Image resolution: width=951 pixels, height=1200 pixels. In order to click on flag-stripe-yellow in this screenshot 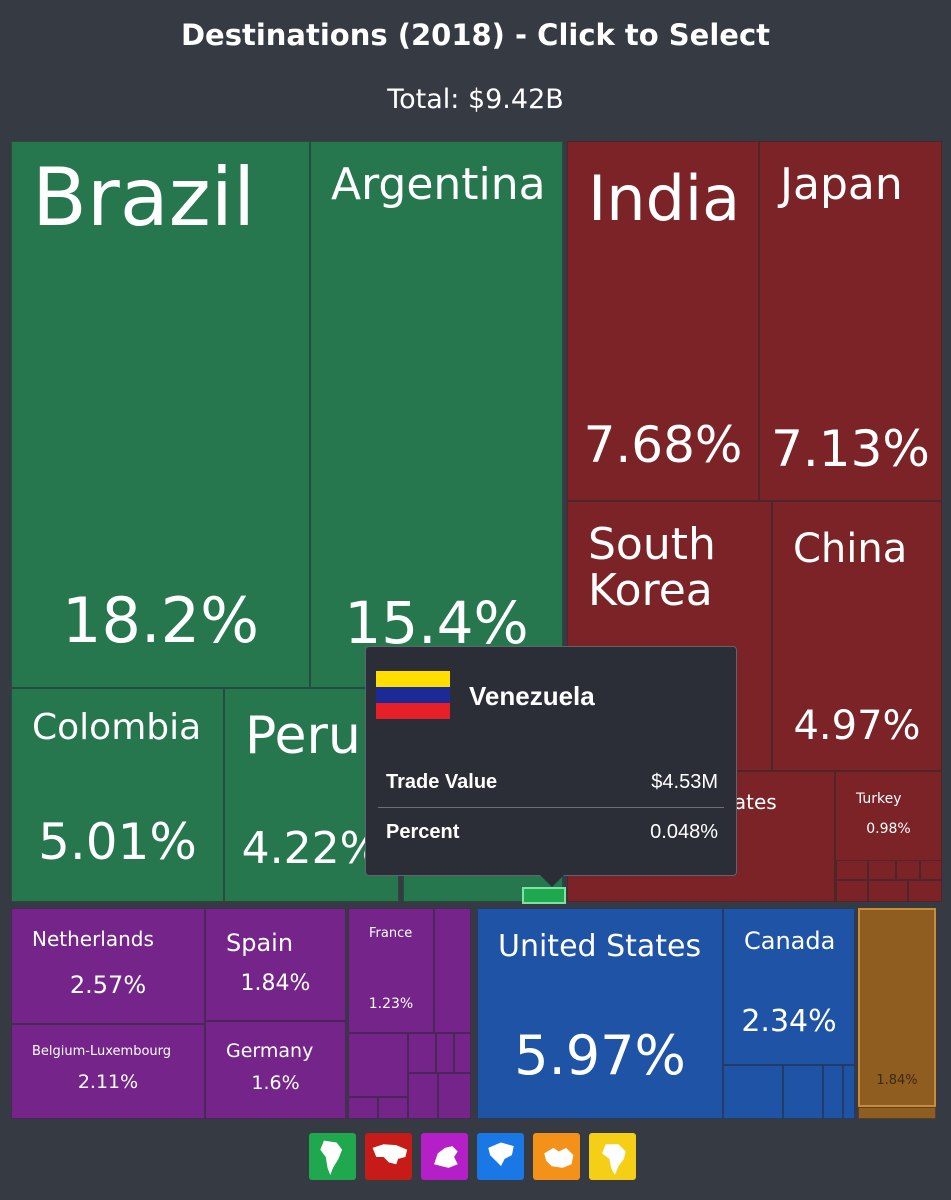, I will do `click(413, 679)`.